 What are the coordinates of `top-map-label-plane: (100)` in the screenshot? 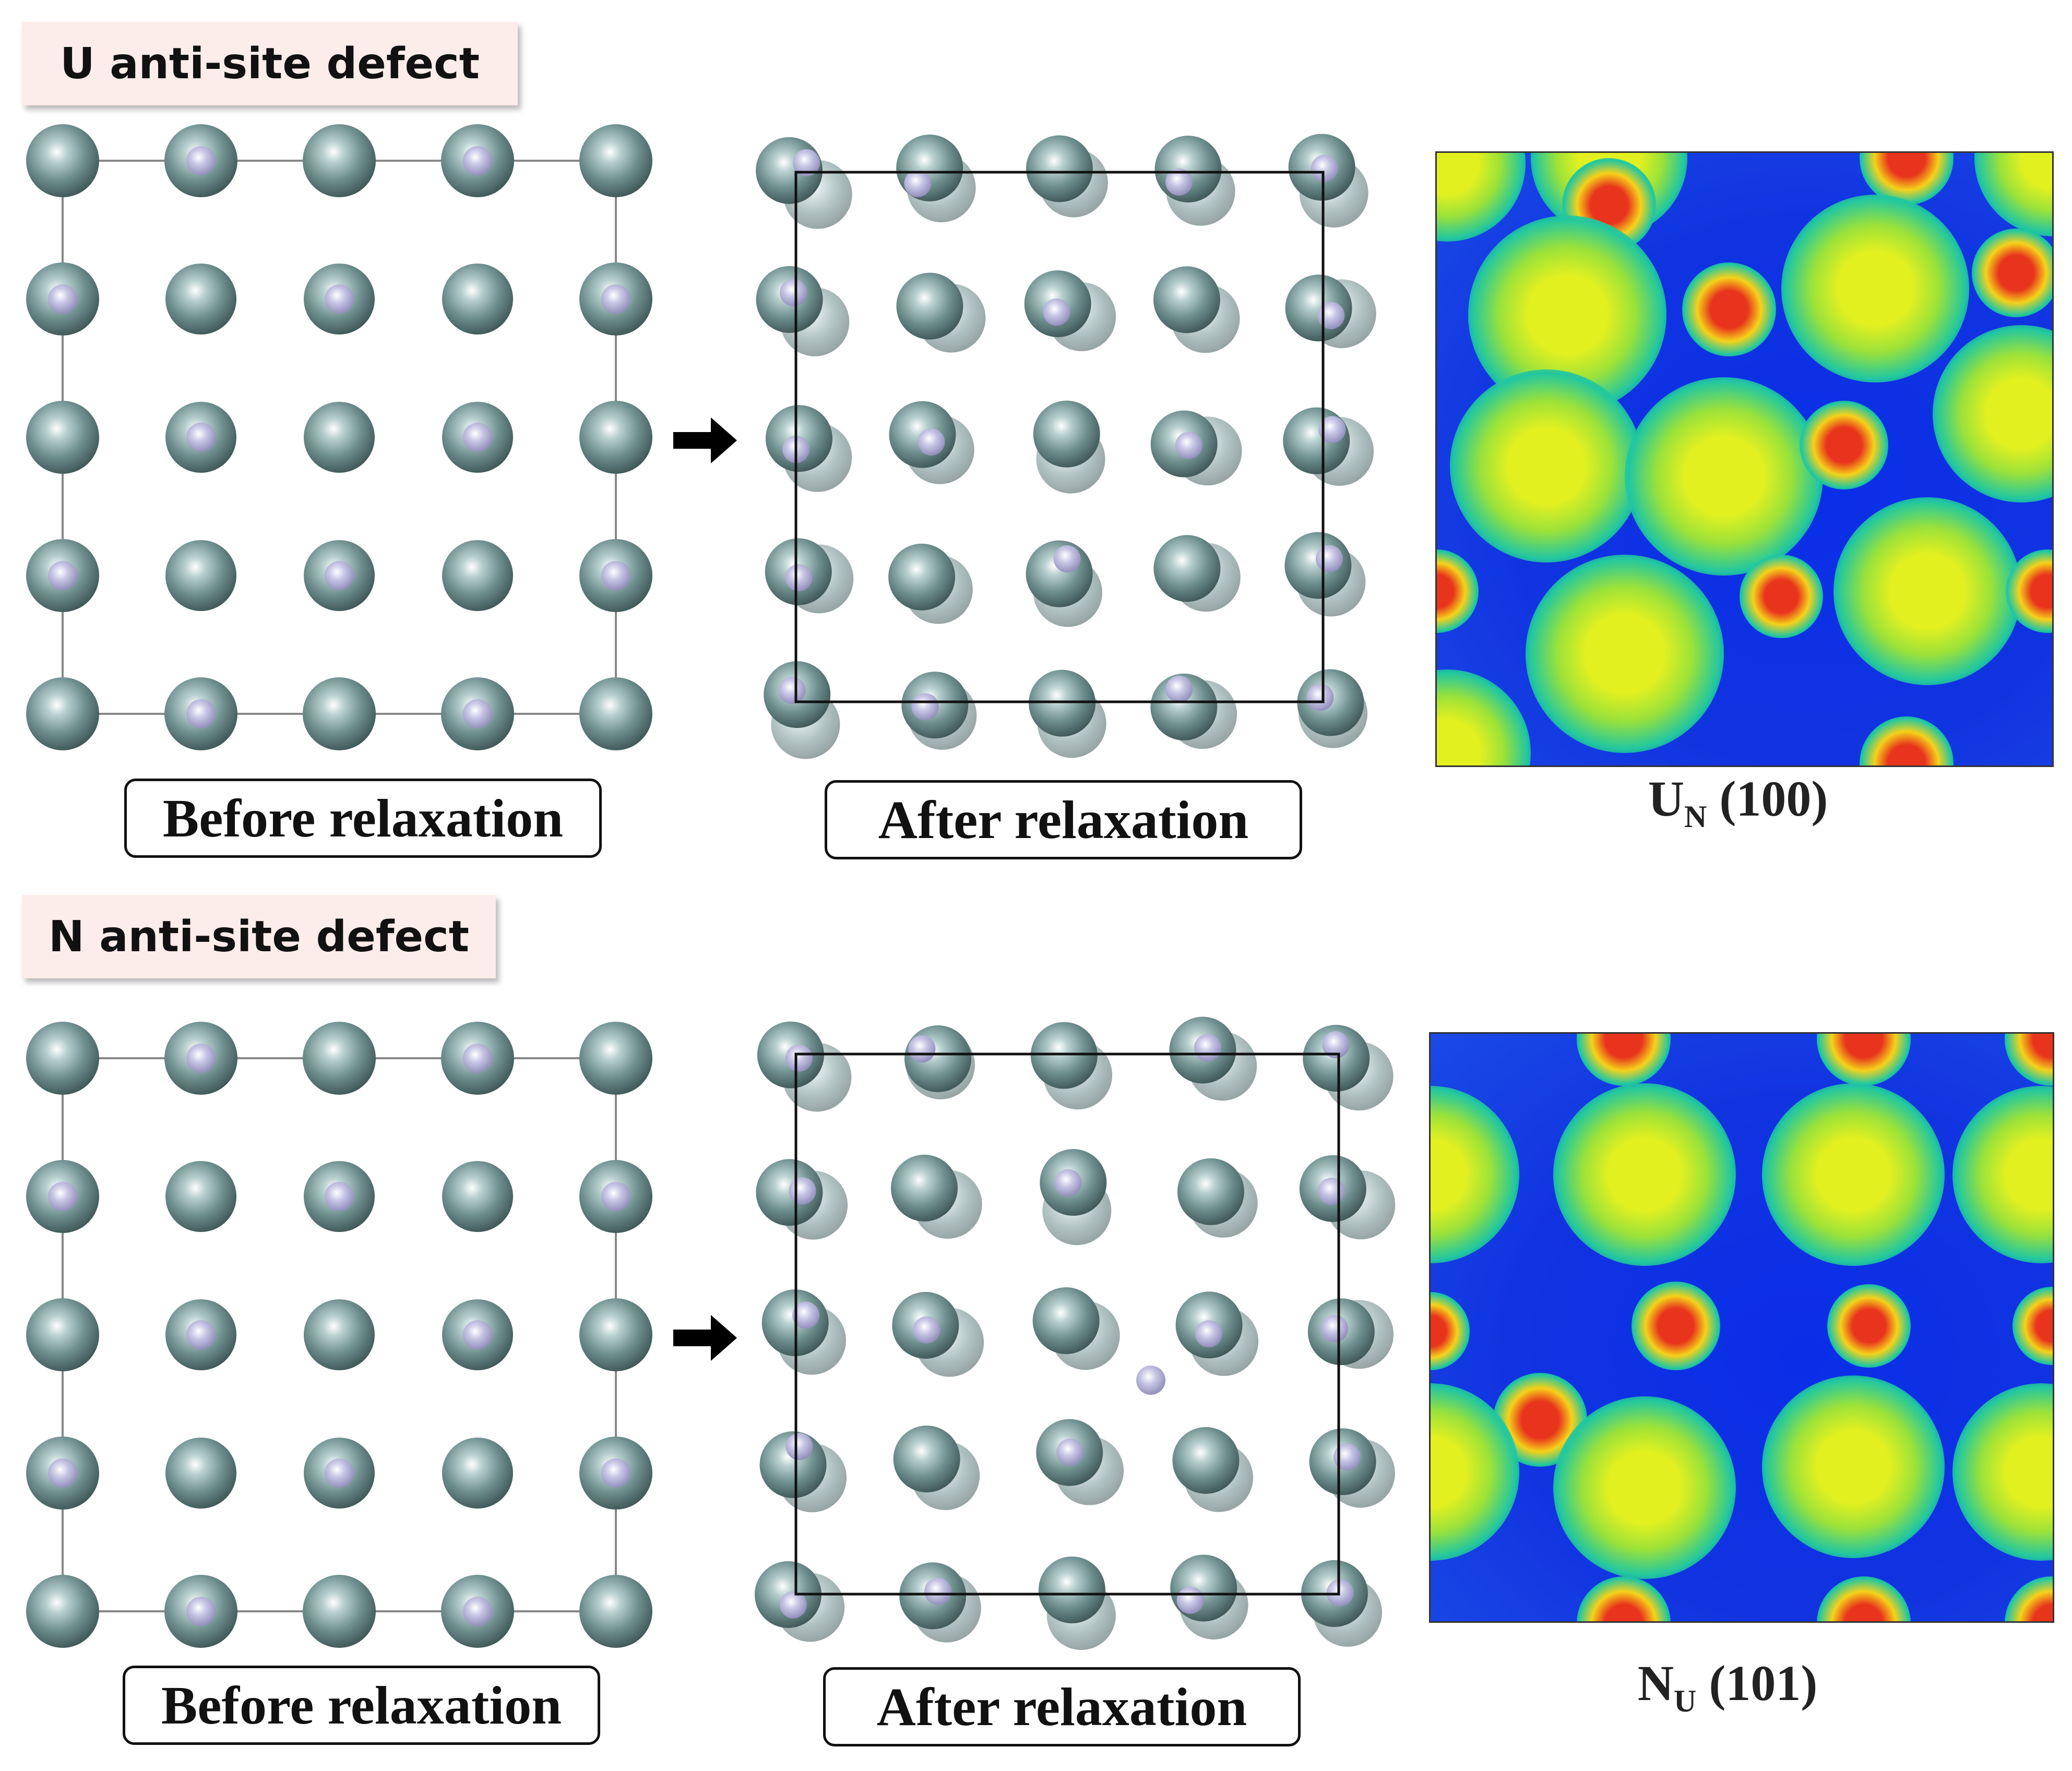 It's located at (1767, 799).